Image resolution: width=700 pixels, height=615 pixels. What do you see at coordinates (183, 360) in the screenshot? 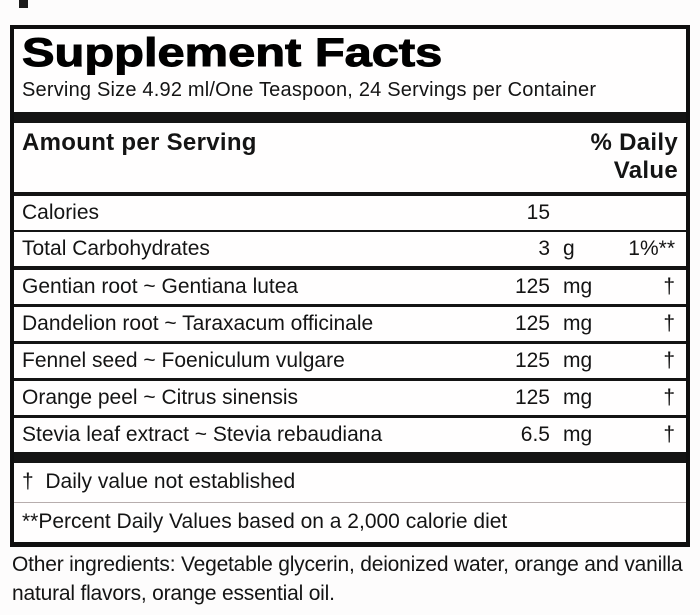
I see `nutrient-name: Fennel seed ~ Foeniculum vulgare` at bounding box center [183, 360].